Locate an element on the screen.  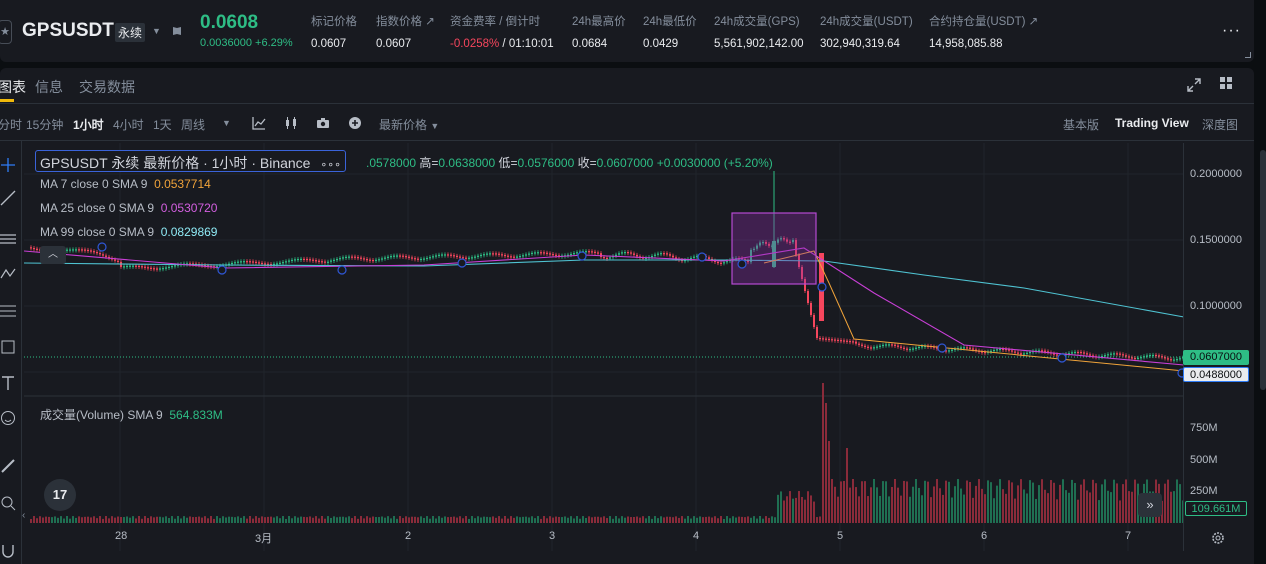
crosshair-icon is located at coordinates (8, 165).